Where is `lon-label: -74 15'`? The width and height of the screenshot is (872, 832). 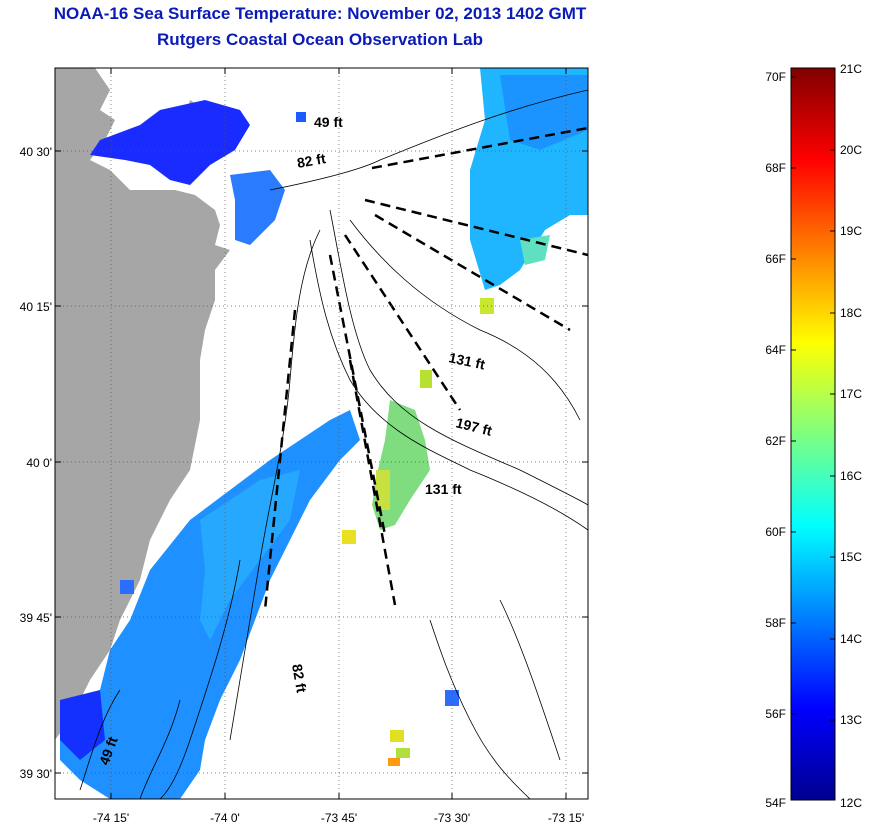
lon-label: -74 15' is located at coordinates (111, 818).